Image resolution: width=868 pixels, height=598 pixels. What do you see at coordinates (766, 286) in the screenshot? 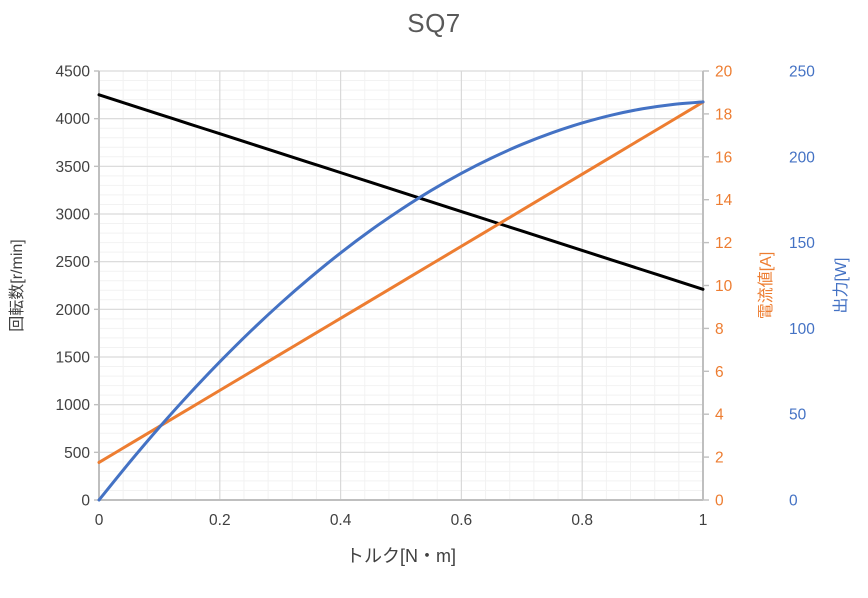
I see `y-axis-title-current: 電流値[A]` at bounding box center [766, 286].